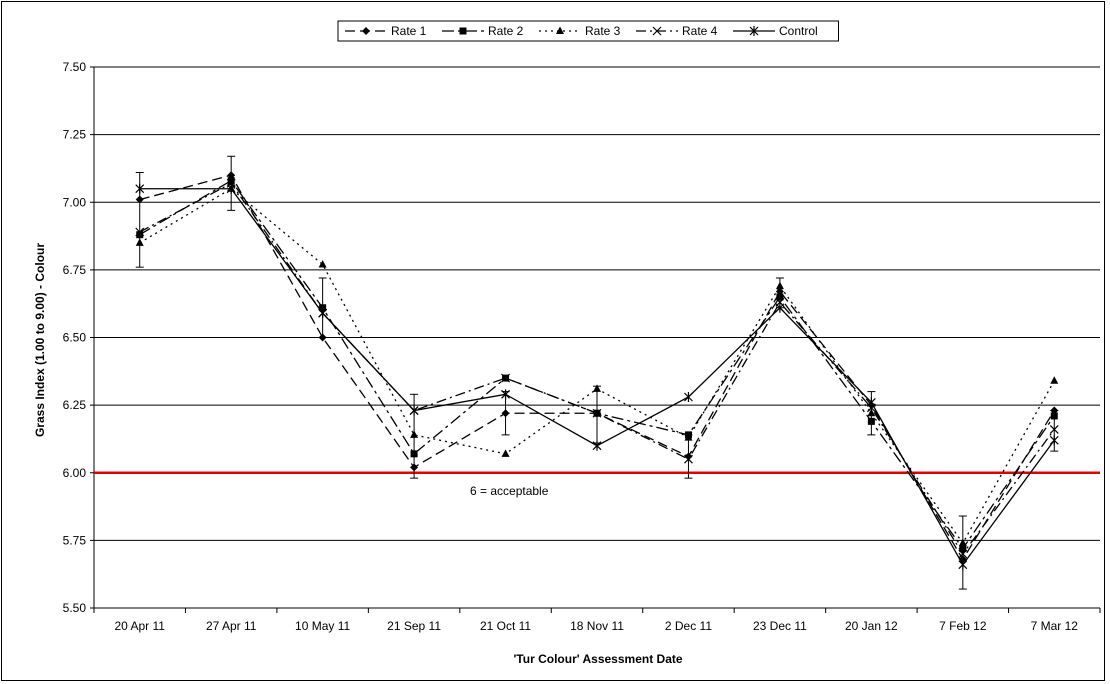 This screenshot has height=684, width=1110. What do you see at coordinates (963, 626) in the screenshot?
I see `x-tick-label: 7 Feb 12` at bounding box center [963, 626].